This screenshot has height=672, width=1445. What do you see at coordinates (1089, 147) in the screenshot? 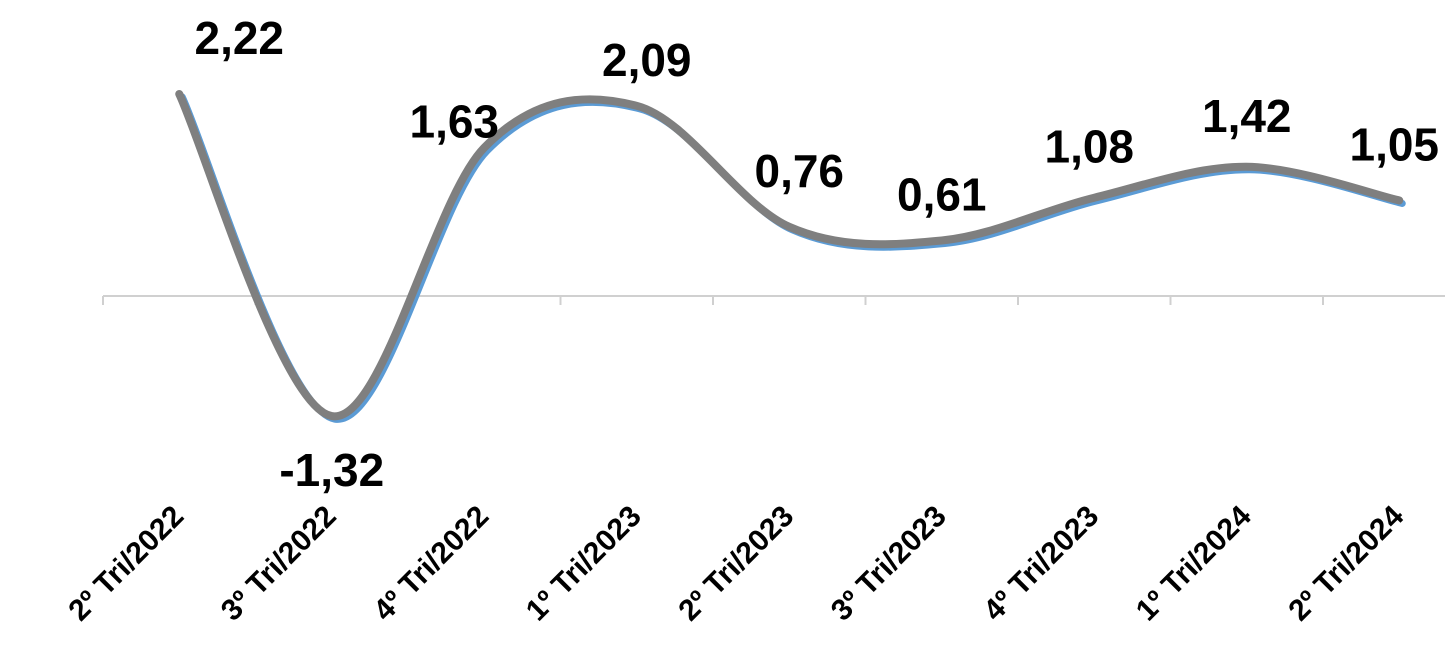
I see `data-label: 1,08` at bounding box center [1089, 147].